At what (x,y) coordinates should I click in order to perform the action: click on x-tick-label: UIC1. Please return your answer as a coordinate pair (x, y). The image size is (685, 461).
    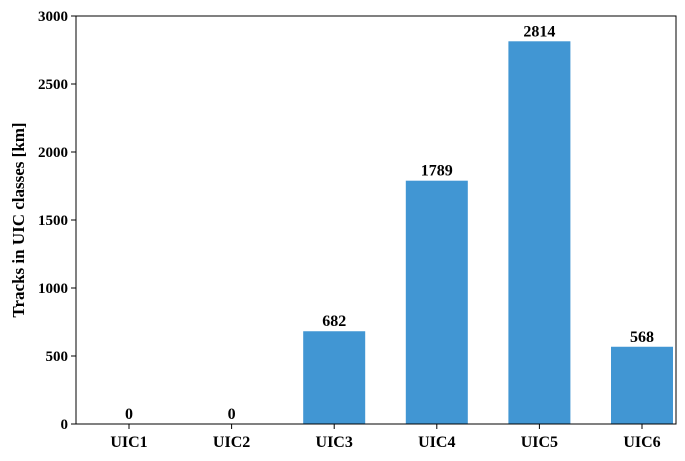
    Looking at the image, I should click on (128, 442).